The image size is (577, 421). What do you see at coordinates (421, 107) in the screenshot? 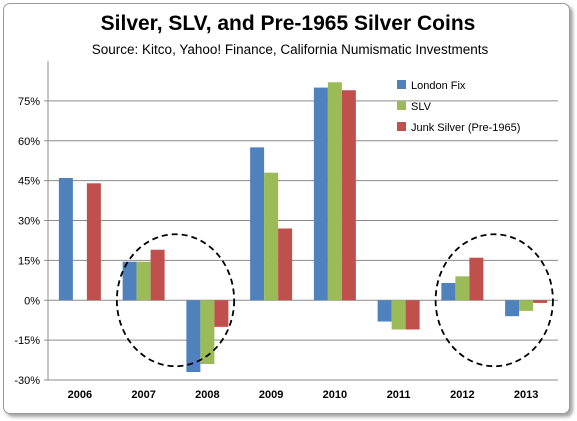
I see `legend-label: SLV` at bounding box center [421, 107].